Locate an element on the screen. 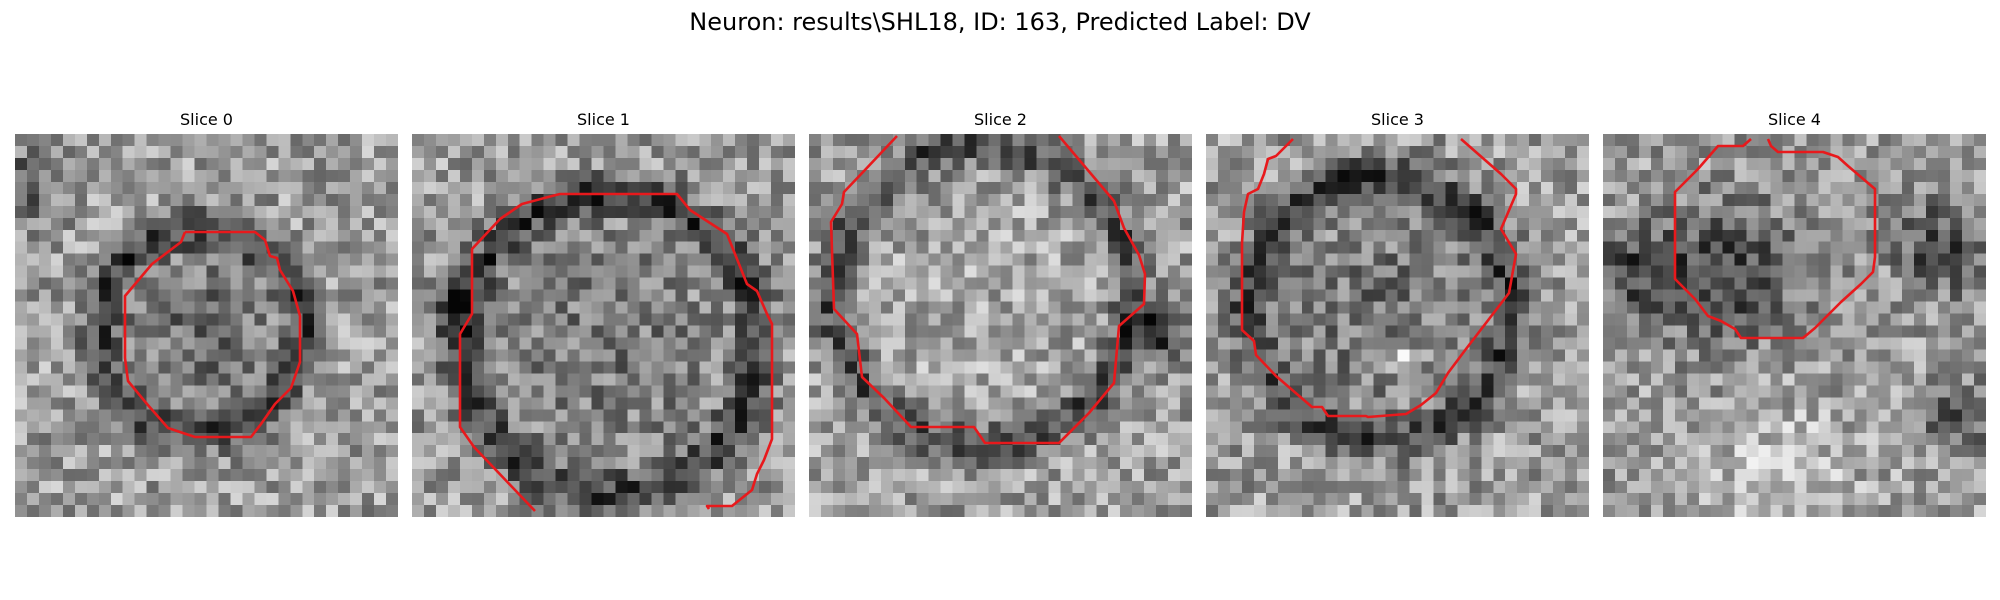  slice-4-micrograph is located at coordinates (1794, 325).